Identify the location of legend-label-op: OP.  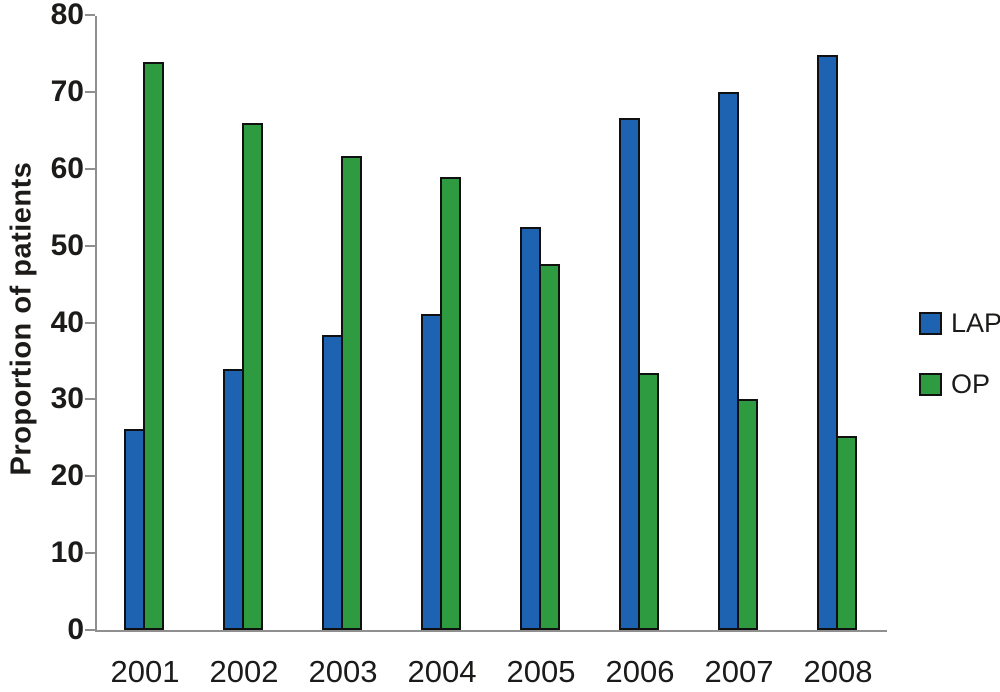
(971, 384).